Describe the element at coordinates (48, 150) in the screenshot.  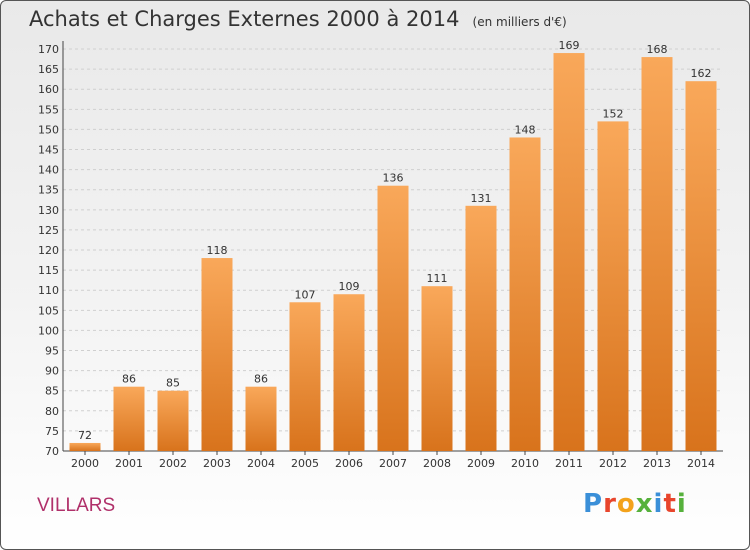
I see `y-tick-label: 145` at that location.